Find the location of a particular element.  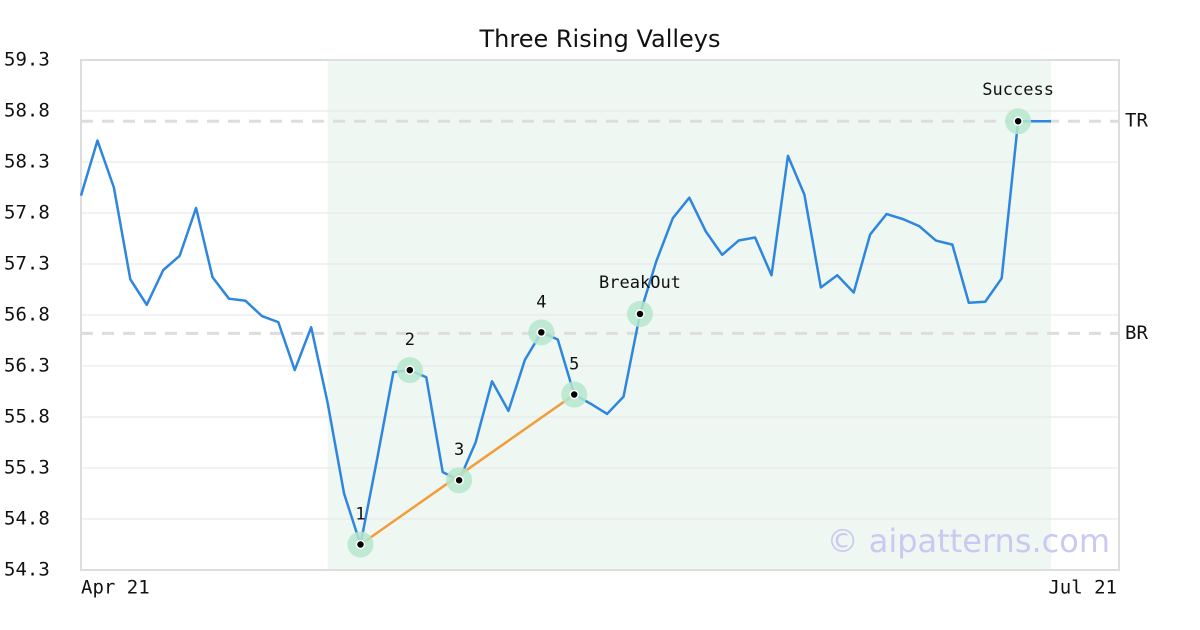

chart-title: Three Rising Valleys is located at coordinates (599, 39).